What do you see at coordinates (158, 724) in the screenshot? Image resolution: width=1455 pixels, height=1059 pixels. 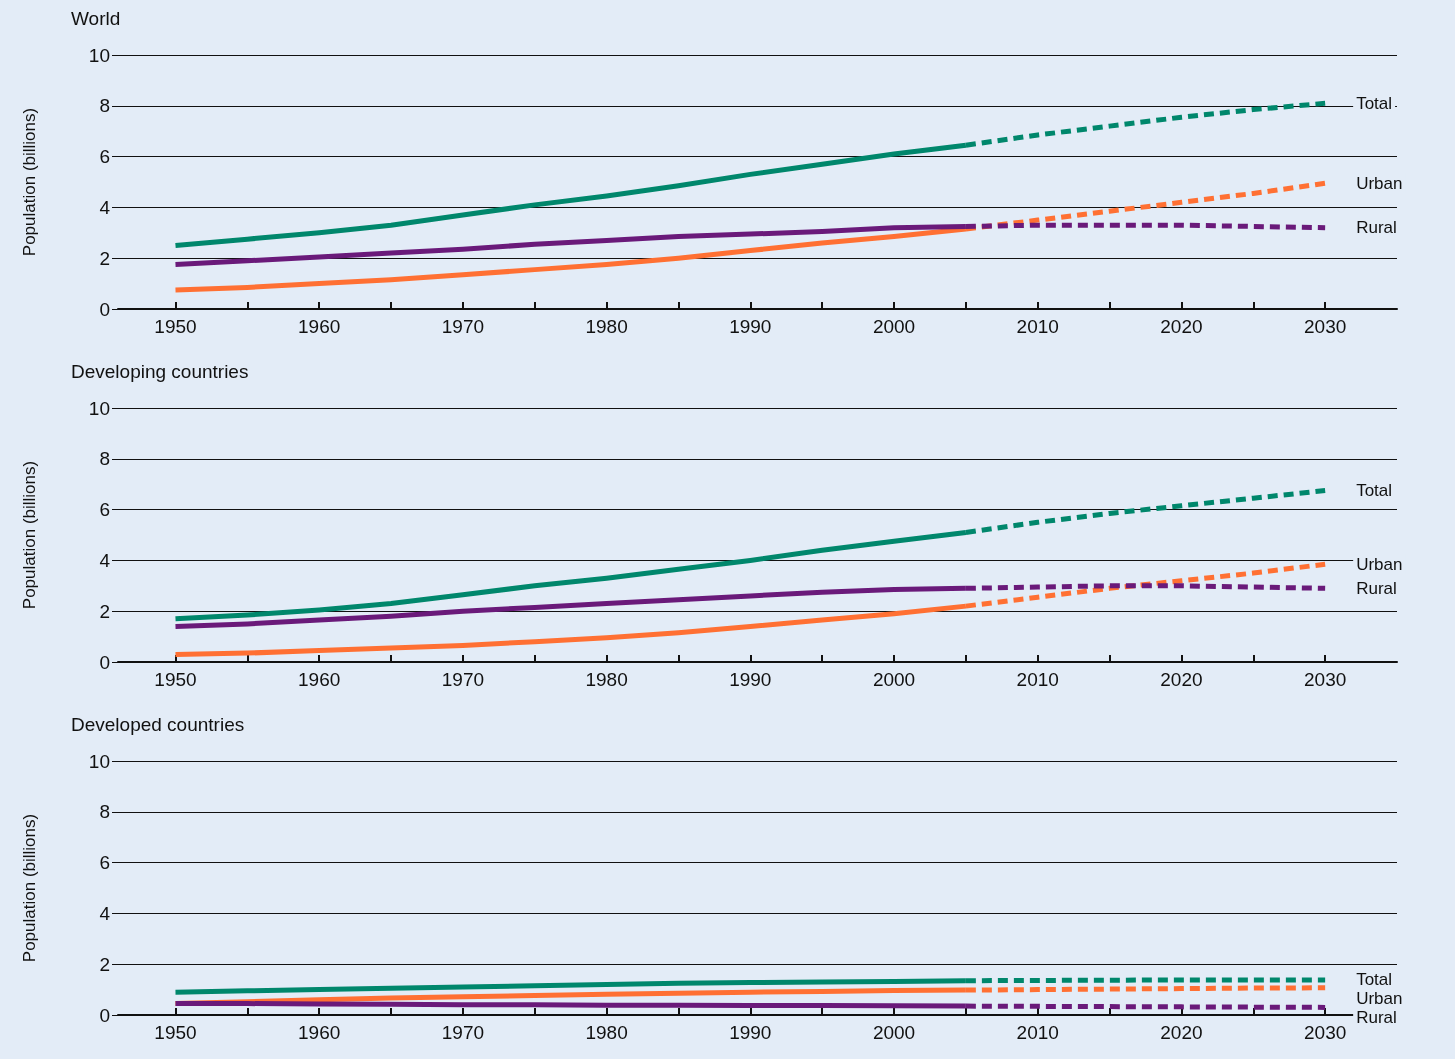 I see `chart-title: Developed countries` at bounding box center [158, 724].